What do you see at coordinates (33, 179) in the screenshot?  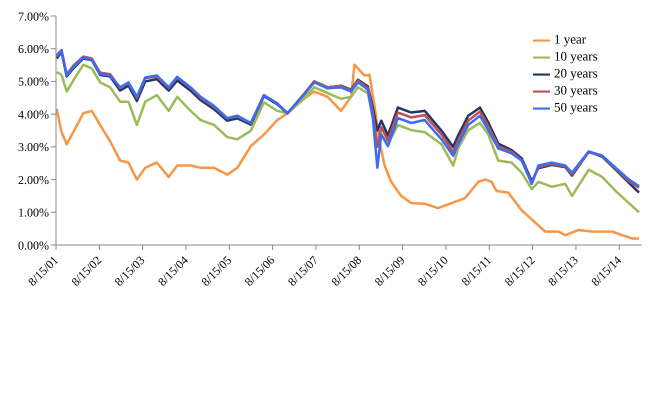 I see `y-tick-label: 2.00%` at bounding box center [33, 179].